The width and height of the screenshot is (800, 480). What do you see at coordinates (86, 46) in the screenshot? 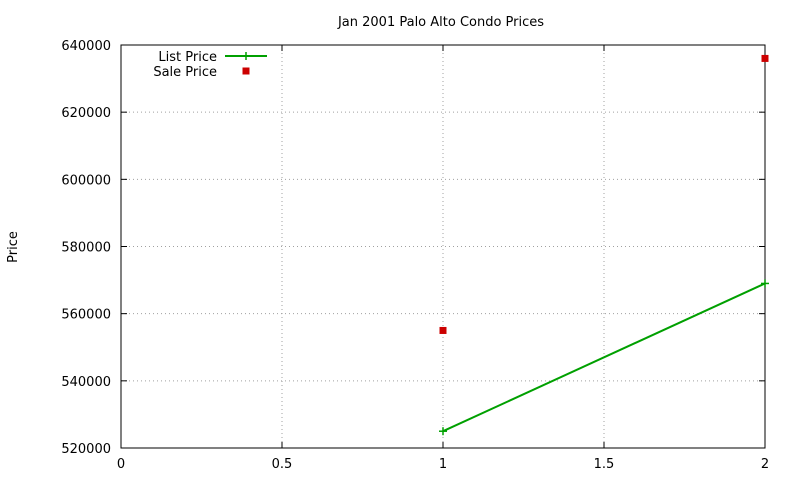
I see `y-tick-label: 640000` at bounding box center [86, 46].